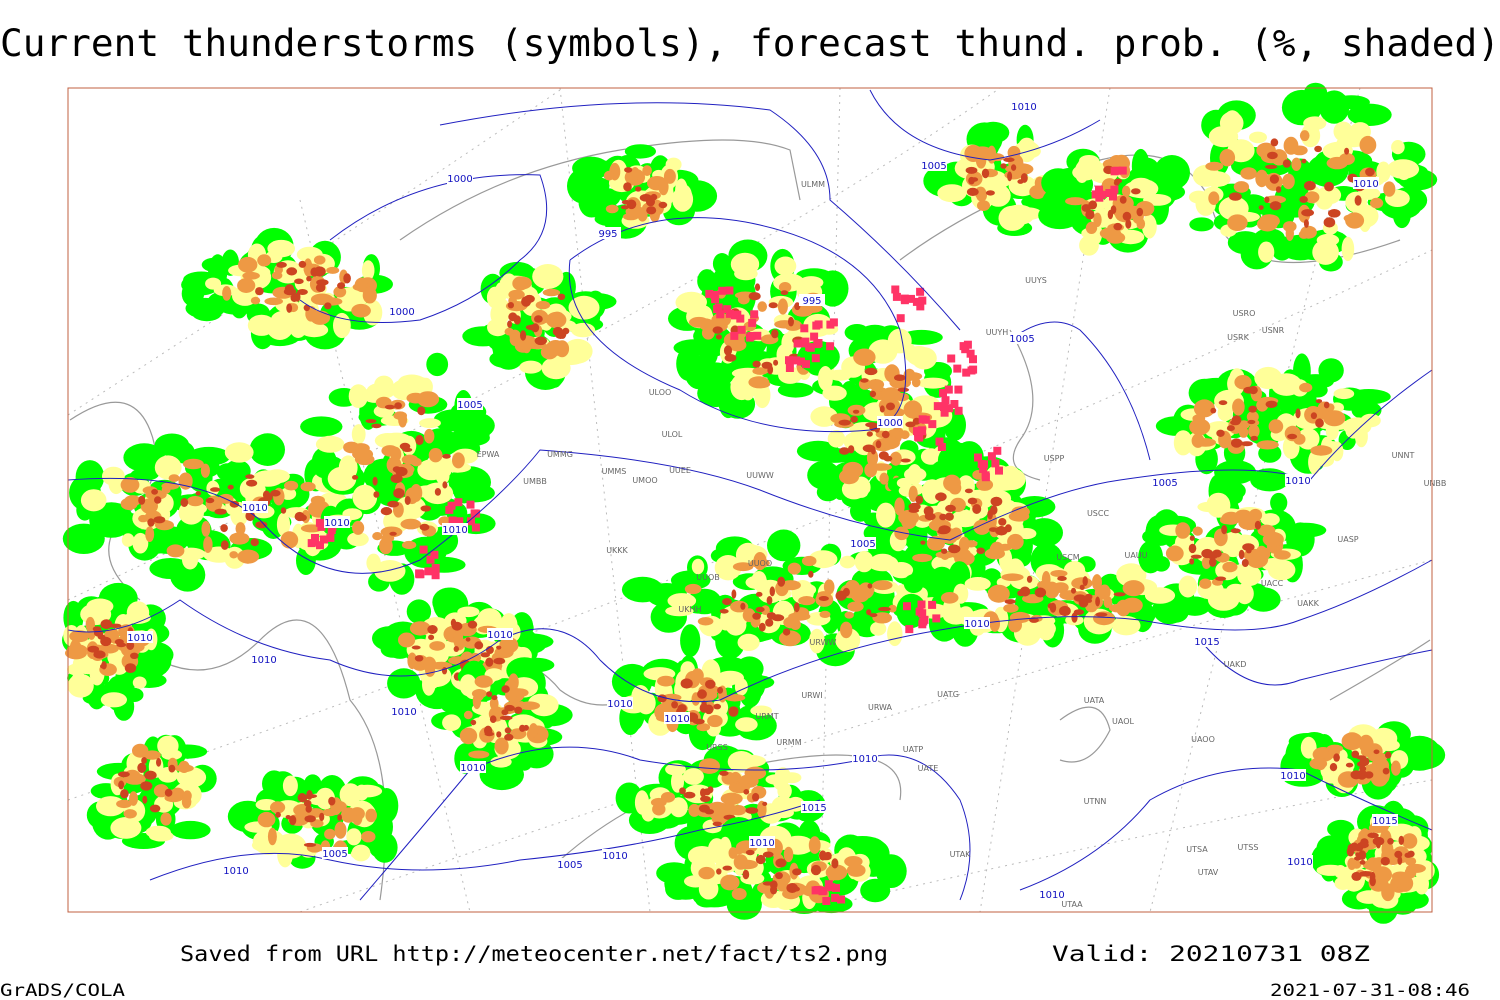 The height and width of the screenshot is (1000, 1500). What do you see at coordinates (1052, 894) in the screenshot?
I see `isobar-label-bg` at bounding box center [1052, 894].